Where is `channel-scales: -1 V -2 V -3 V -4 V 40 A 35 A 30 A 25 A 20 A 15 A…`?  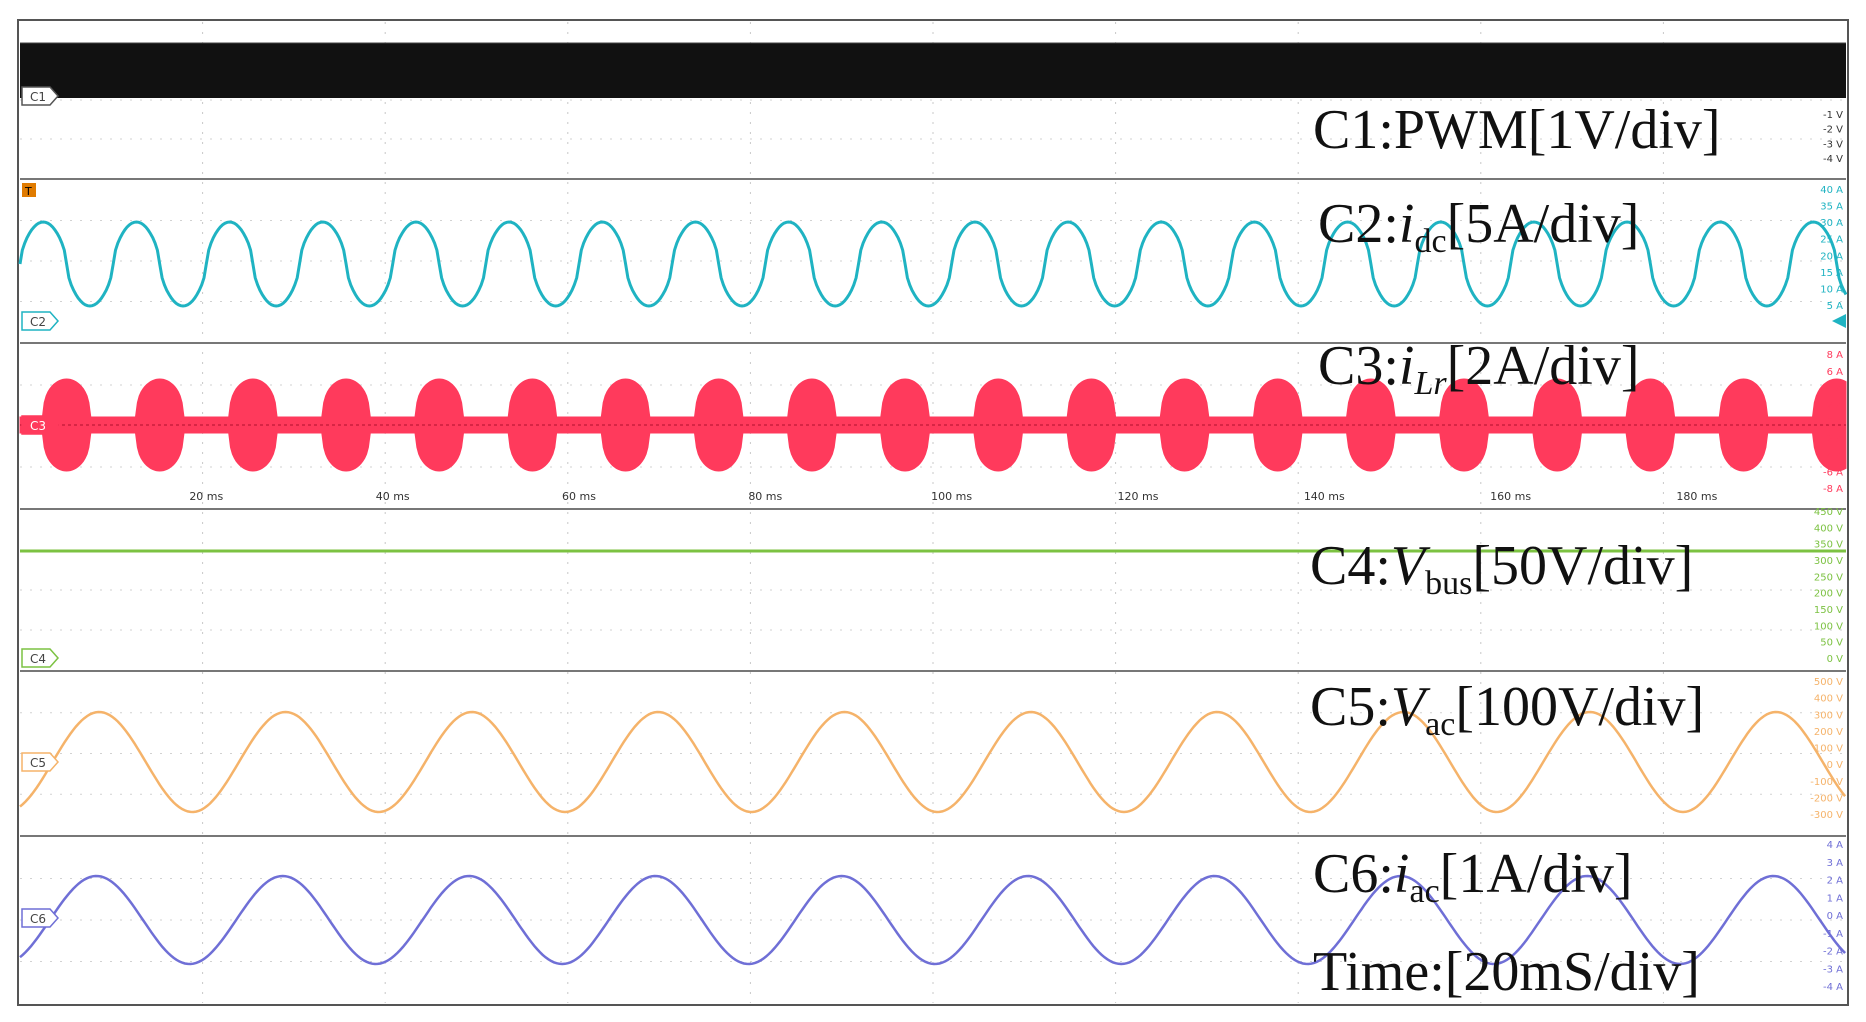 channel-scales: -1 V -2 V -3 V -4 V 40 A 35 A 30 A 25 A 20 A 15 A… is located at coordinates (1826, 551).